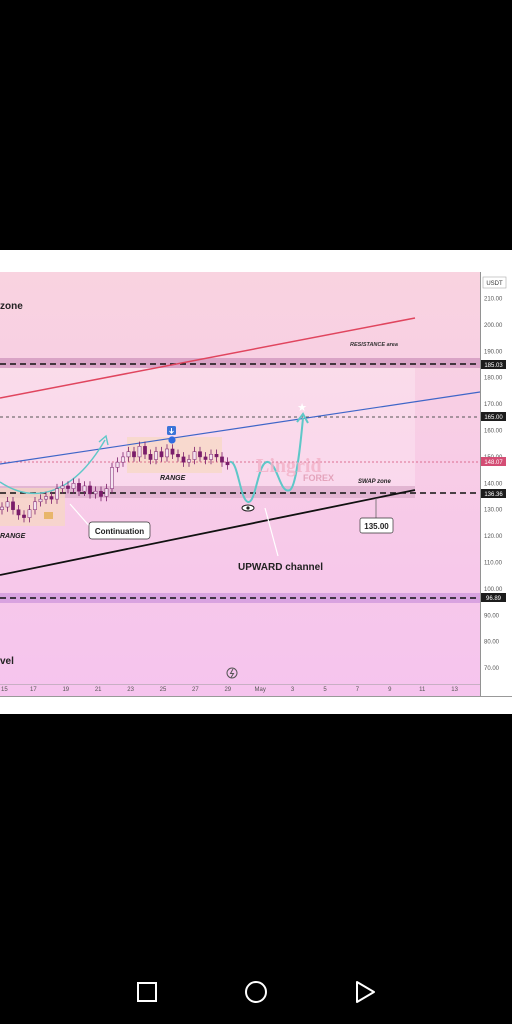  What do you see at coordinates (130, 690) in the screenshot?
I see `time-tick-label: 23` at bounding box center [130, 690].